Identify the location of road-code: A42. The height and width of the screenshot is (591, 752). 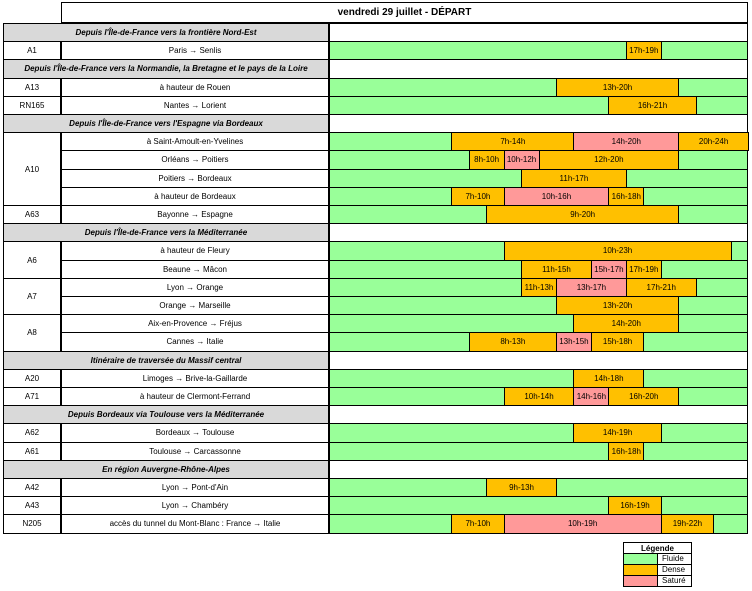
(32, 488).